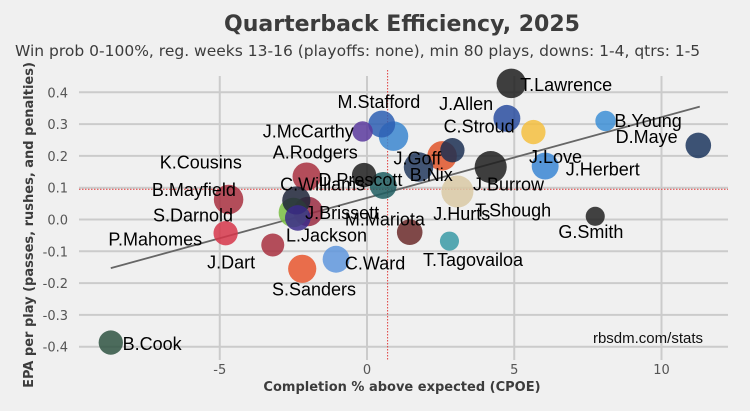 The image size is (750, 411). Describe the element at coordinates (647, 137) in the screenshot. I see `point-label: D.Maye` at that location.